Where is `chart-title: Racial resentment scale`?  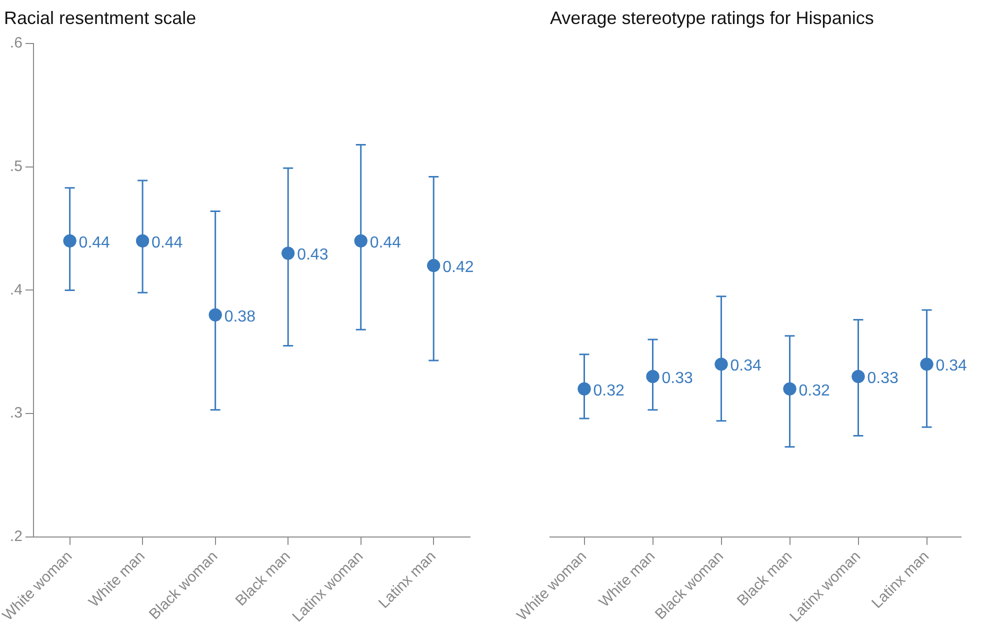 chart-title: Racial resentment scale is located at coordinates (100, 18).